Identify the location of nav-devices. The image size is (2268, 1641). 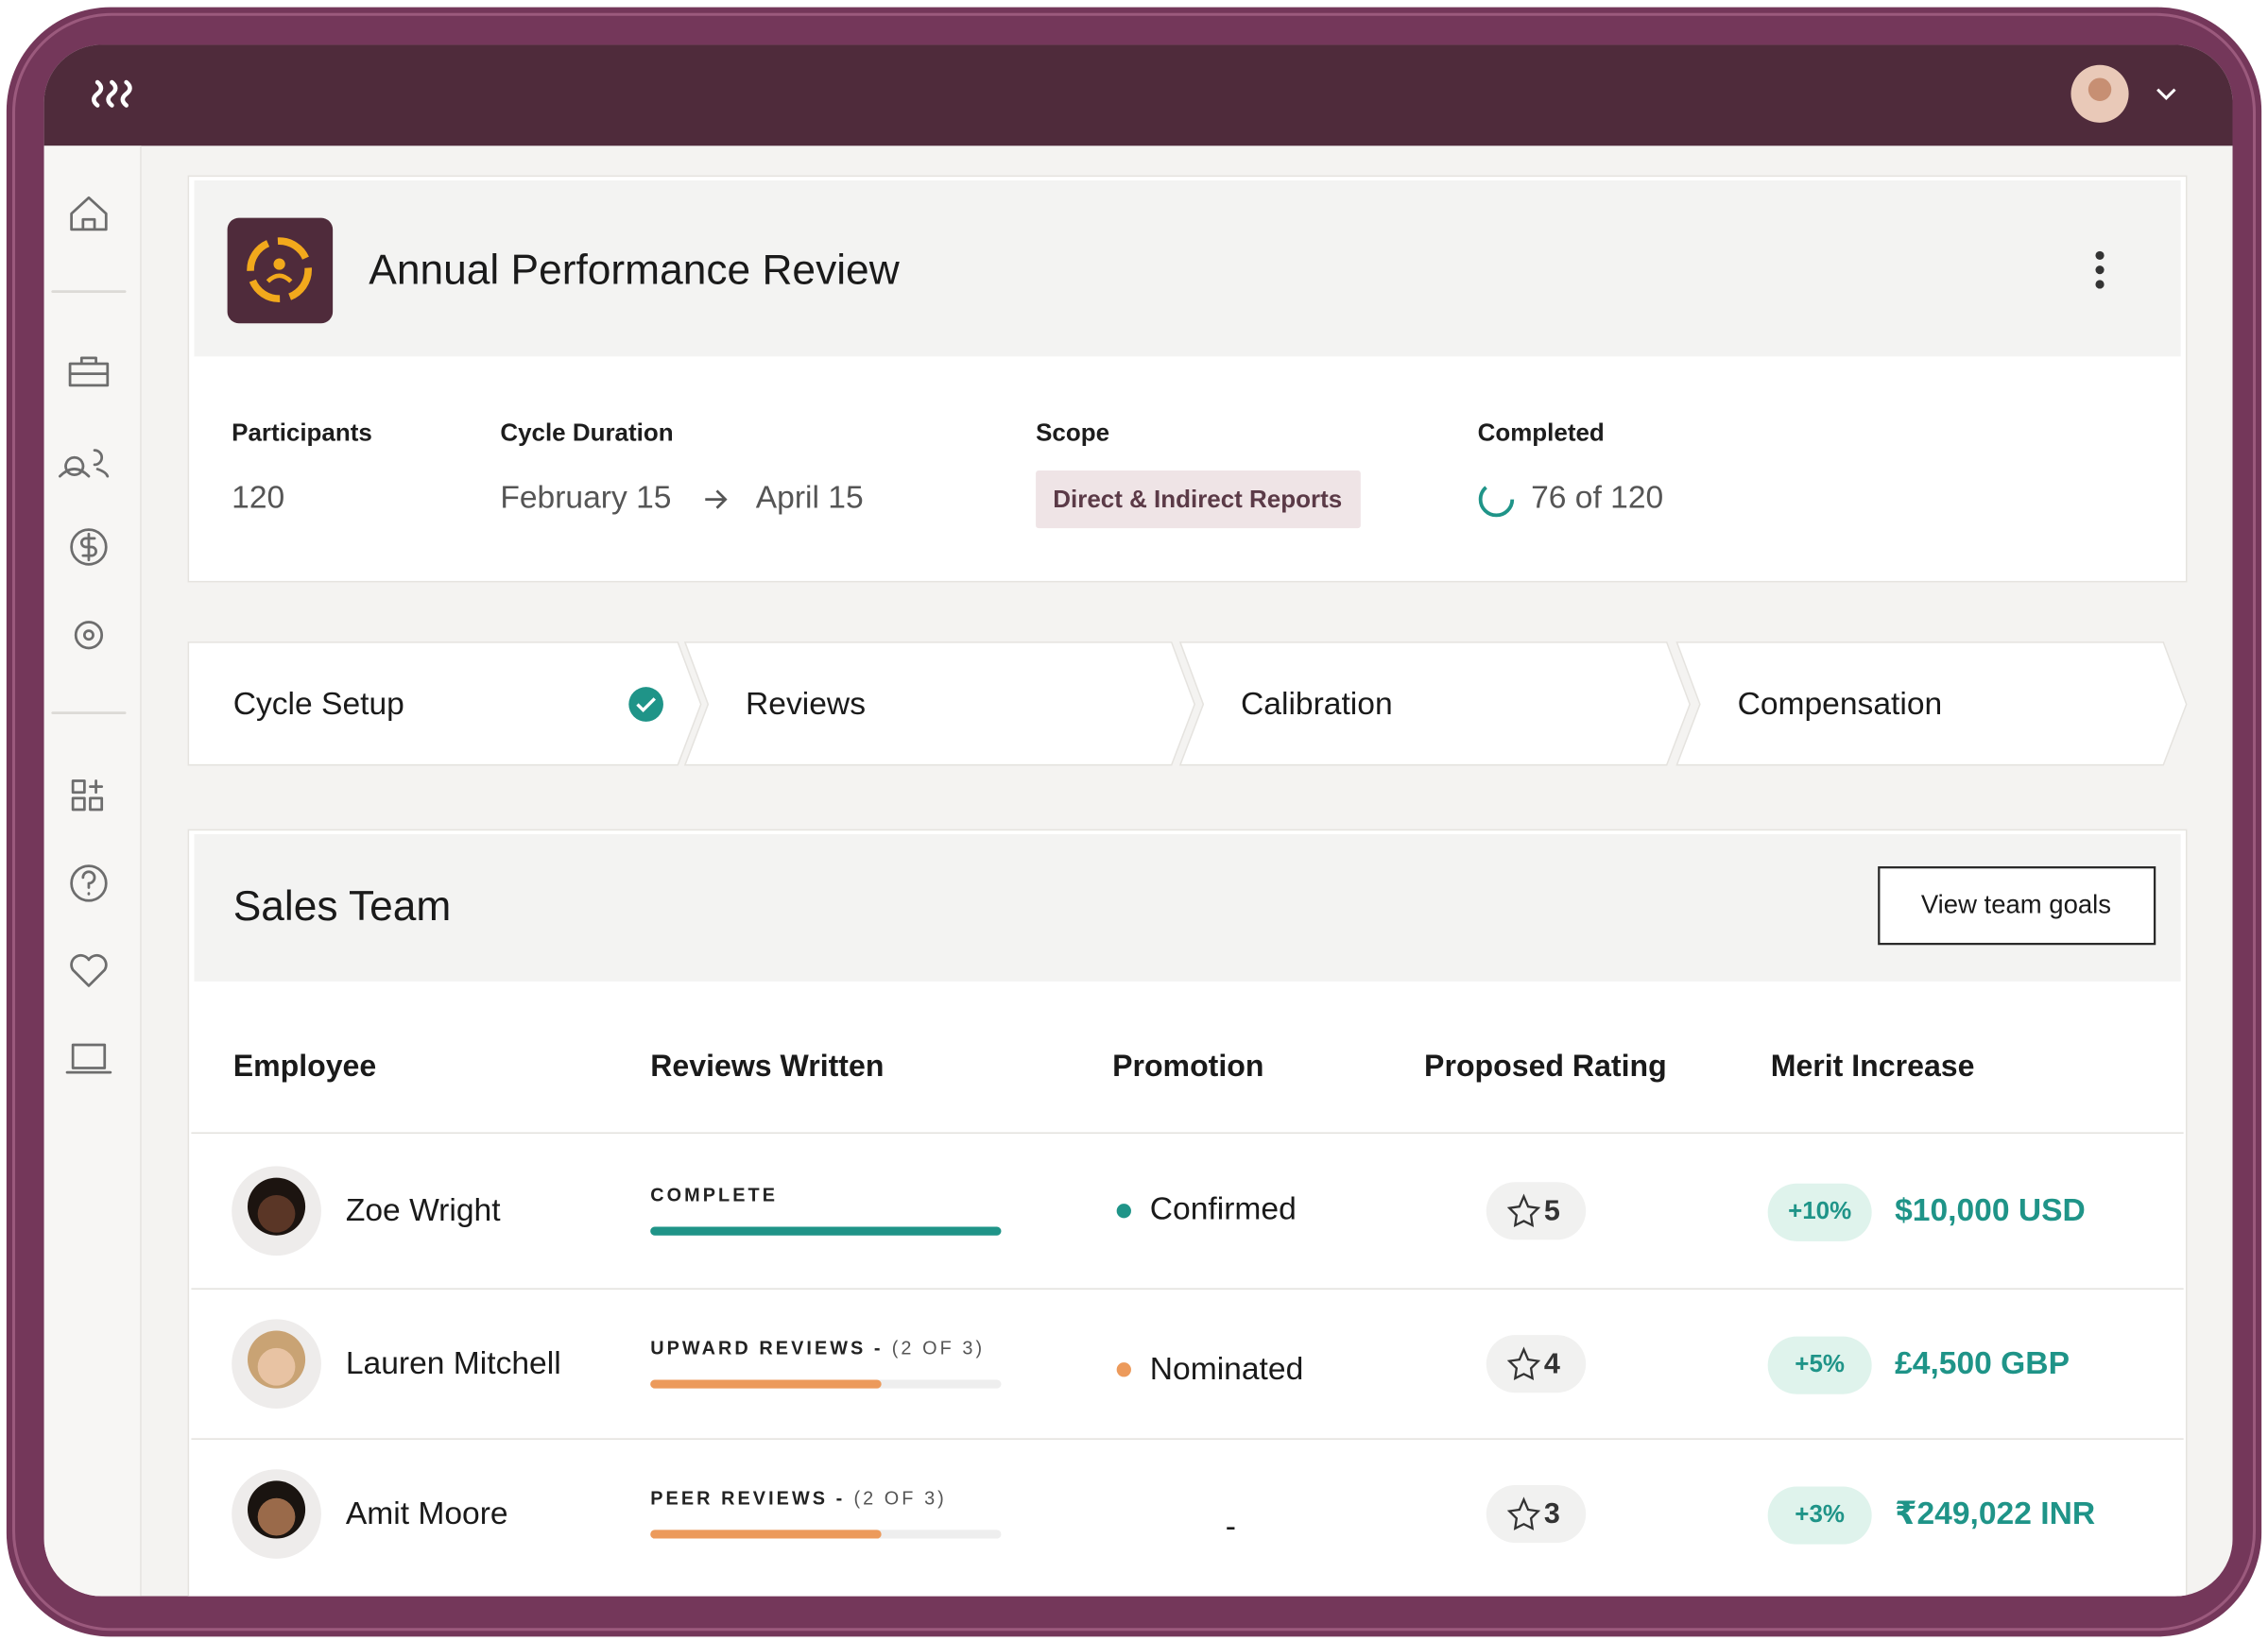
(88, 1058).